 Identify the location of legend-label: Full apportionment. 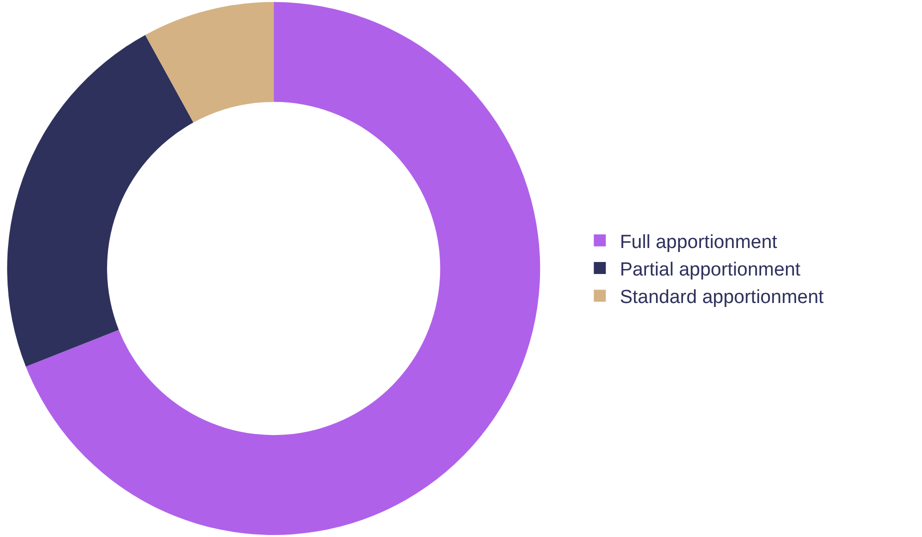
(699, 242).